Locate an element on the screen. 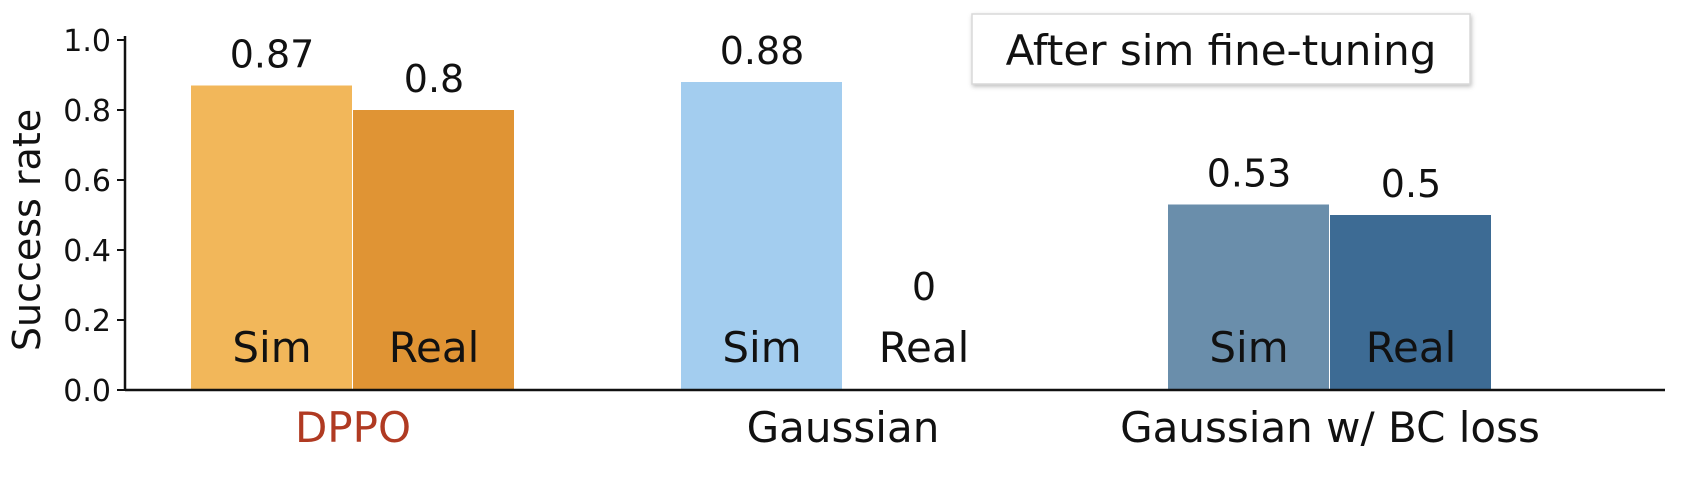 This screenshot has width=1700, height=498. value-label: 0.8 is located at coordinates (434, 79).